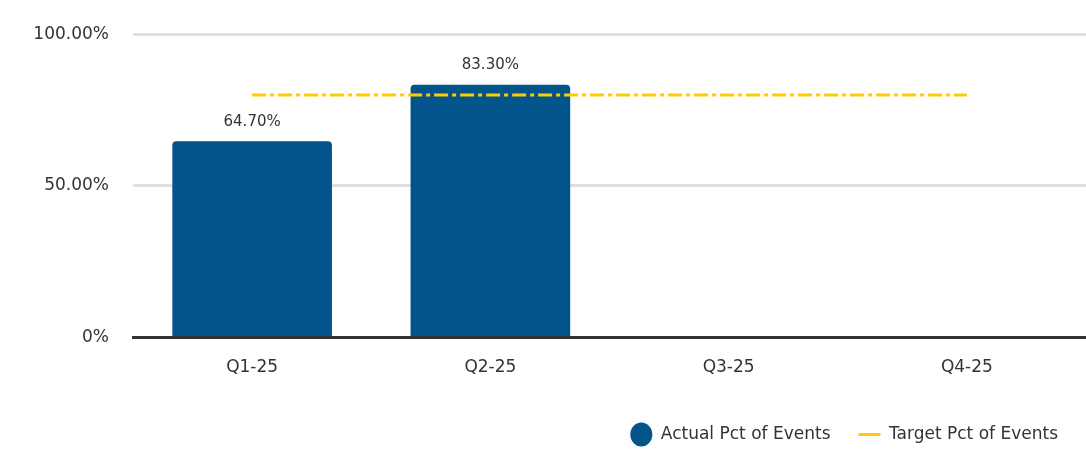 Image resolution: width=1086 pixels, height=453 pixels. I want to click on data-label: 64.70%, so click(252, 120).